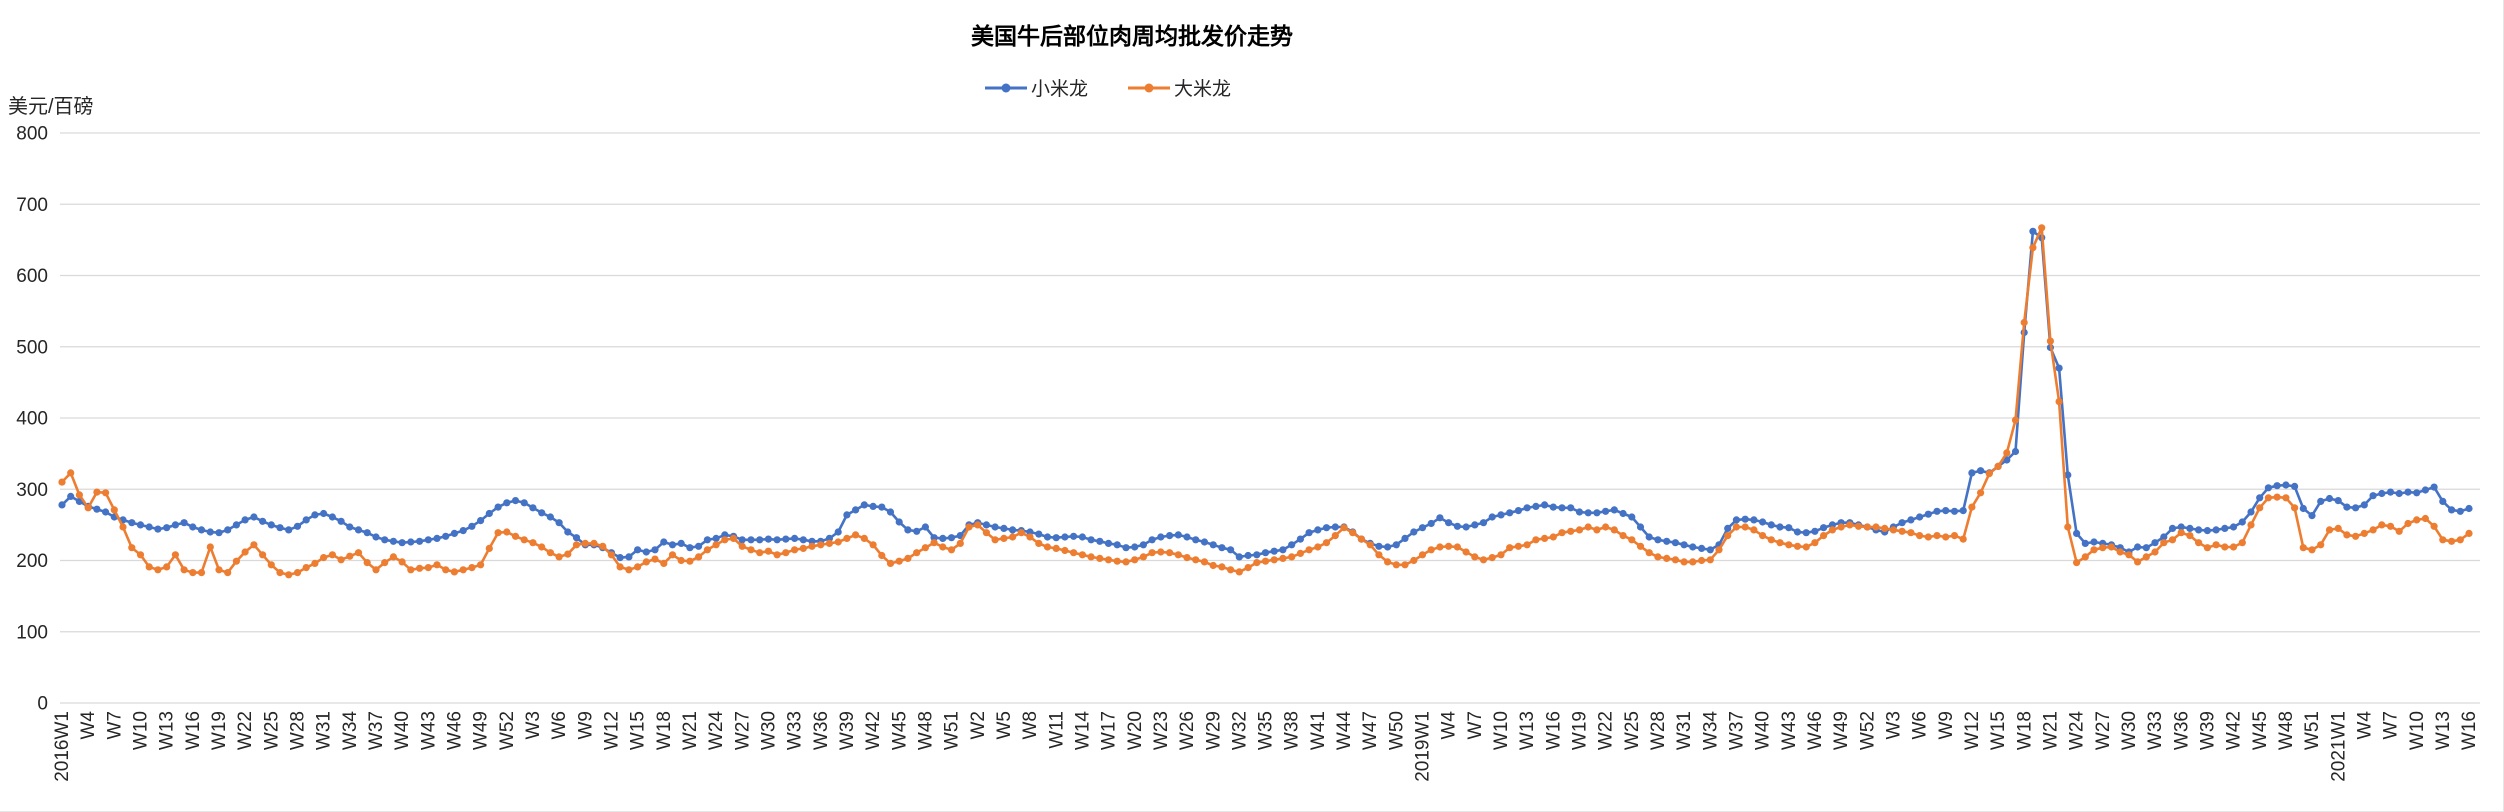 This screenshot has width=2504, height=812. I want to click on x-tick-label: W11, so click(1056, 730).